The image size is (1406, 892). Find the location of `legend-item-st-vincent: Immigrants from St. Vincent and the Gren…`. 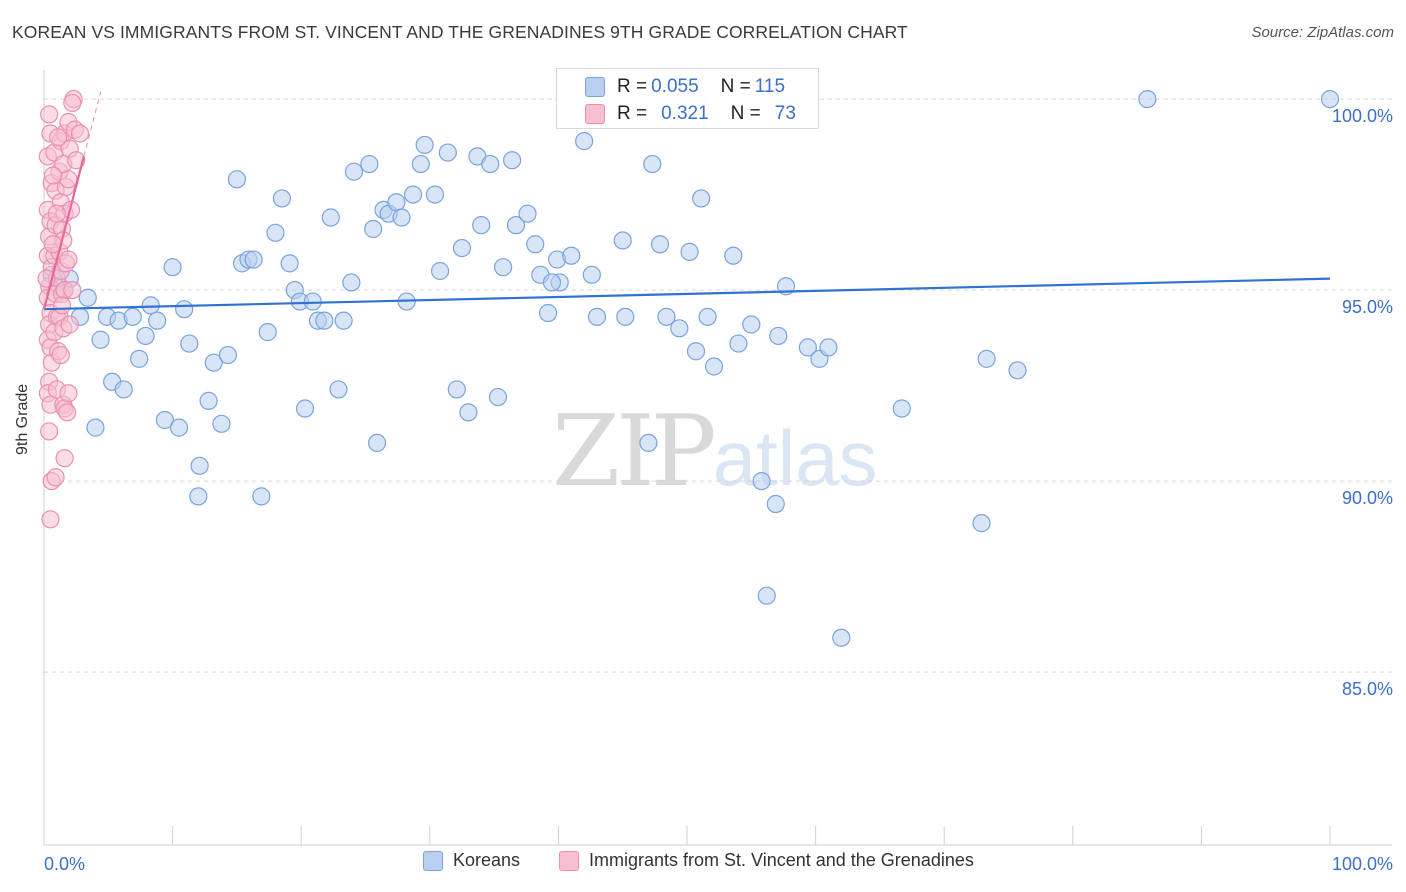

legend-item-st-vincent: Immigrants from St. Vincent and the Gren… is located at coordinates (766, 860).